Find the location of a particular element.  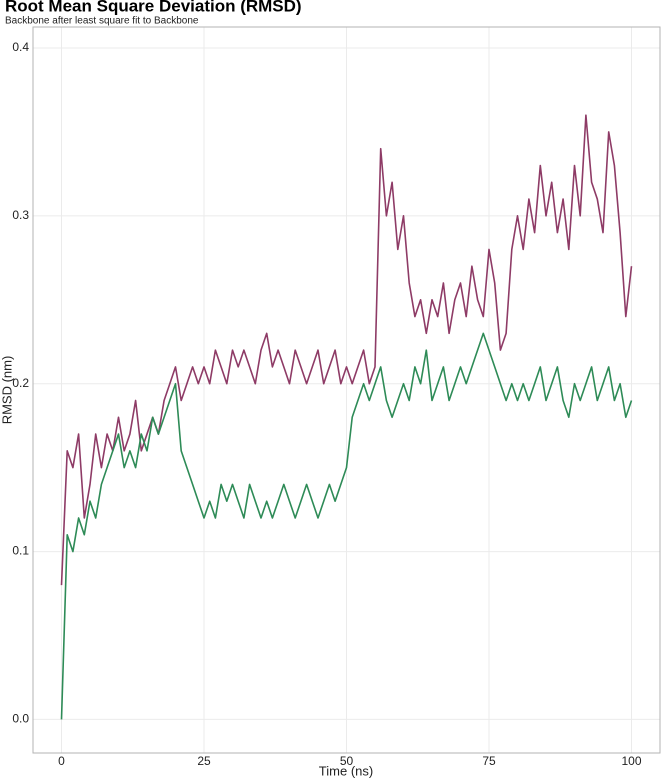

y-tick-label: 0.1 is located at coordinates (20, 551).